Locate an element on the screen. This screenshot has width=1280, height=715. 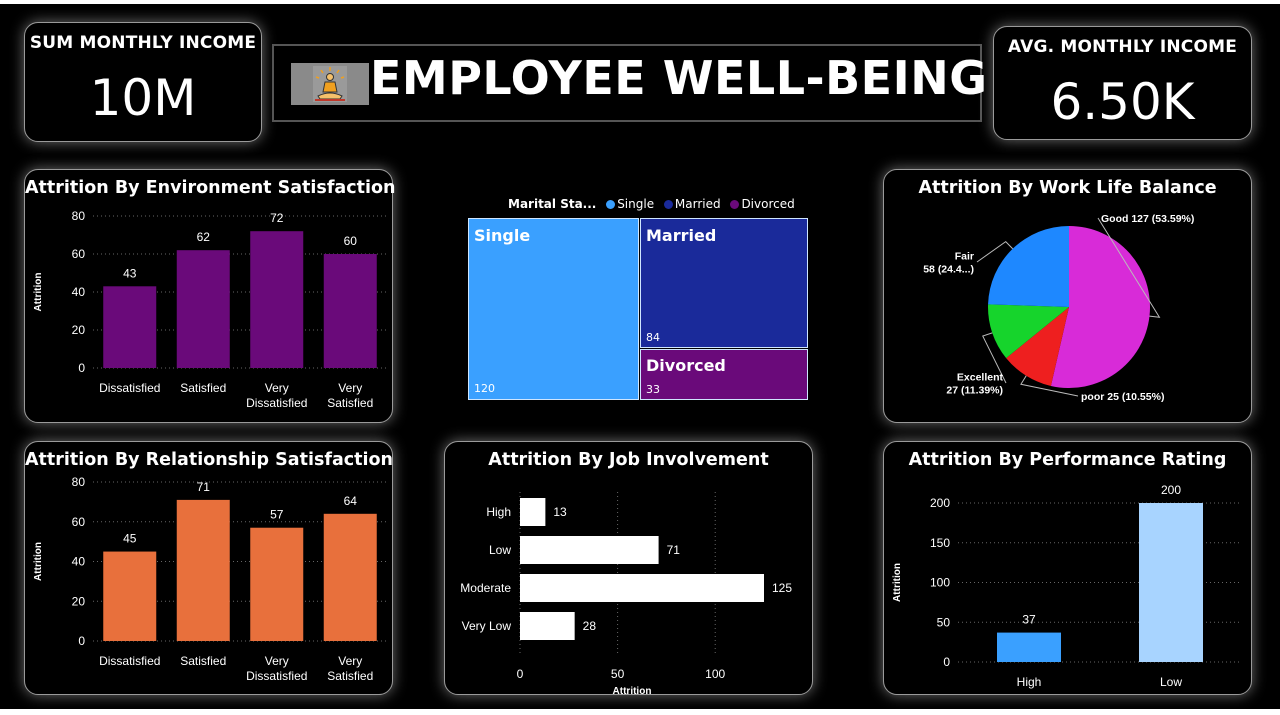
data-label: 71 is located at coordinates (204, 487).